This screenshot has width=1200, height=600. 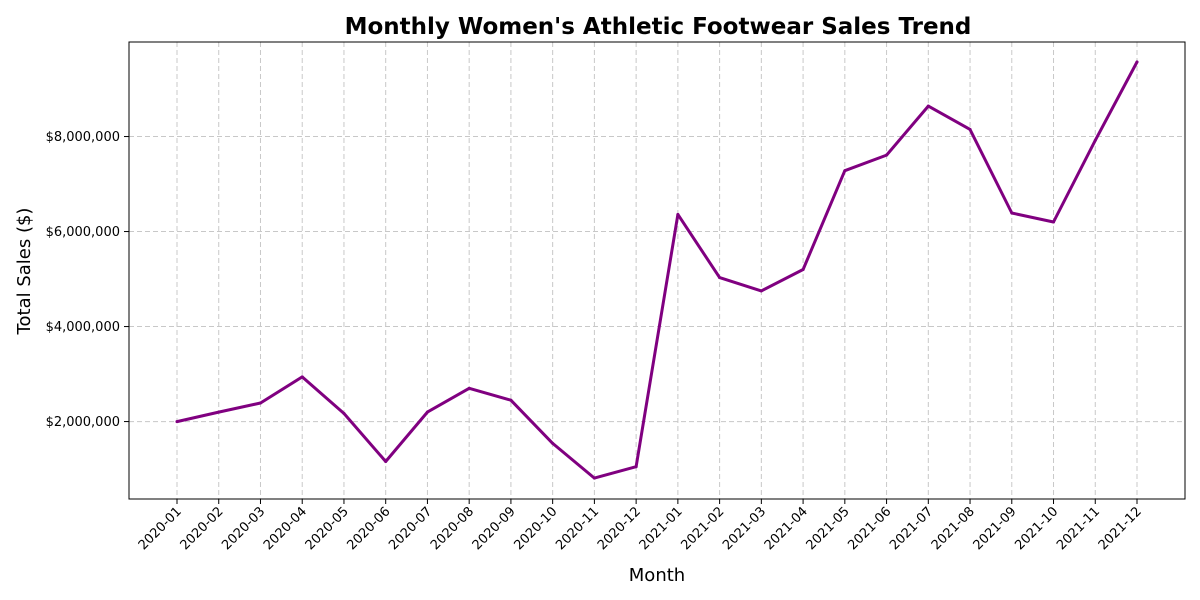 I want to click on x-tick-label: 2021-08, so click(x=953, y=528).